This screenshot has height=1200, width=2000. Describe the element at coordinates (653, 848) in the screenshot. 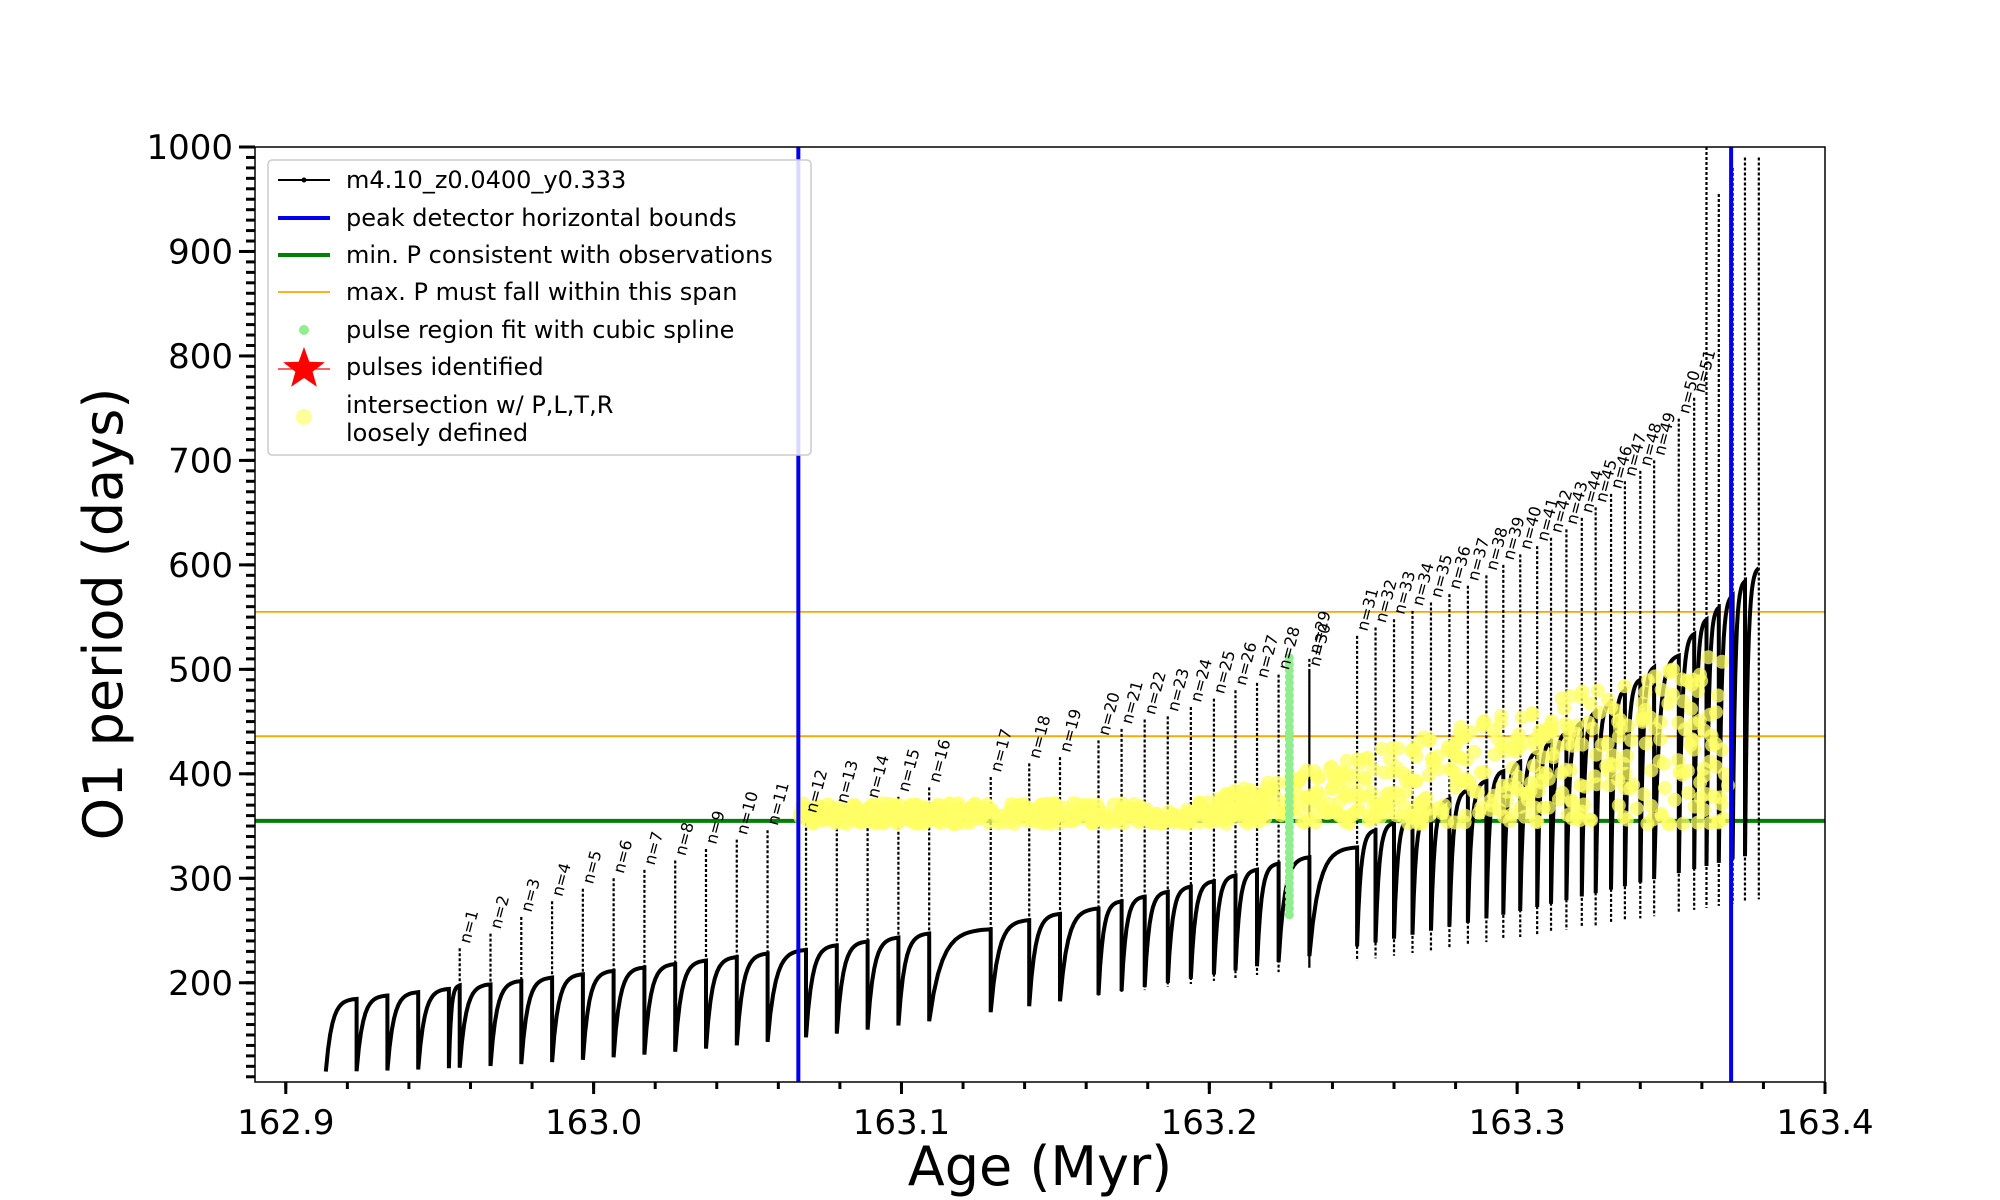

I see `pulse-label: n=7` at that location.